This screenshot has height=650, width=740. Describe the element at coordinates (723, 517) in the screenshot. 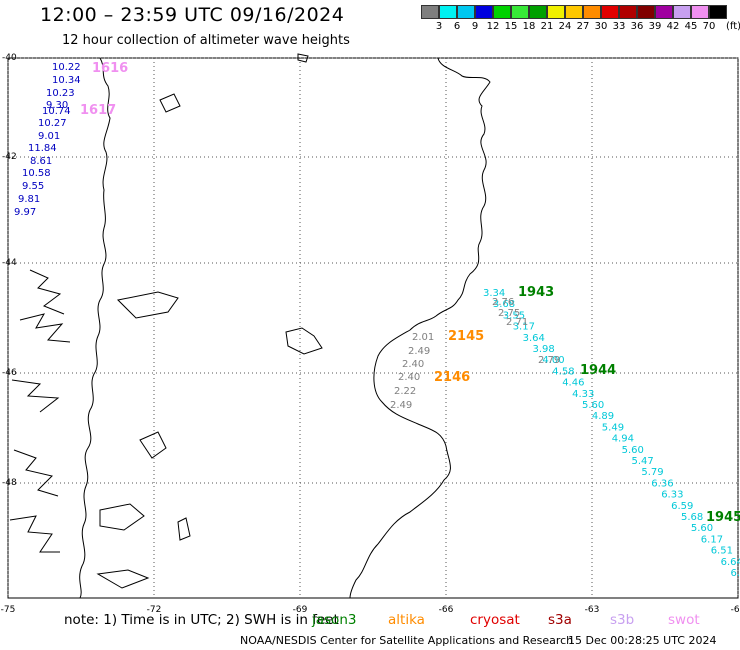

I see `pass-label: 1945` at that location.